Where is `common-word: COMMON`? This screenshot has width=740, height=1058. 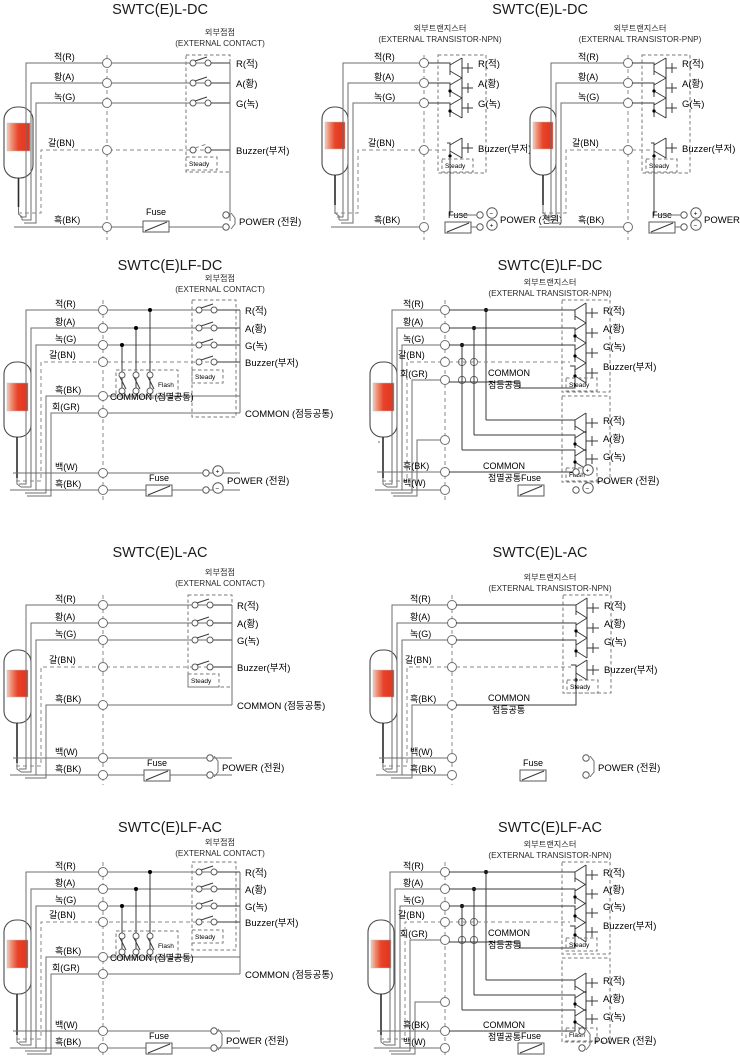 common-word: COMMON is located at coordinates (509, 373).